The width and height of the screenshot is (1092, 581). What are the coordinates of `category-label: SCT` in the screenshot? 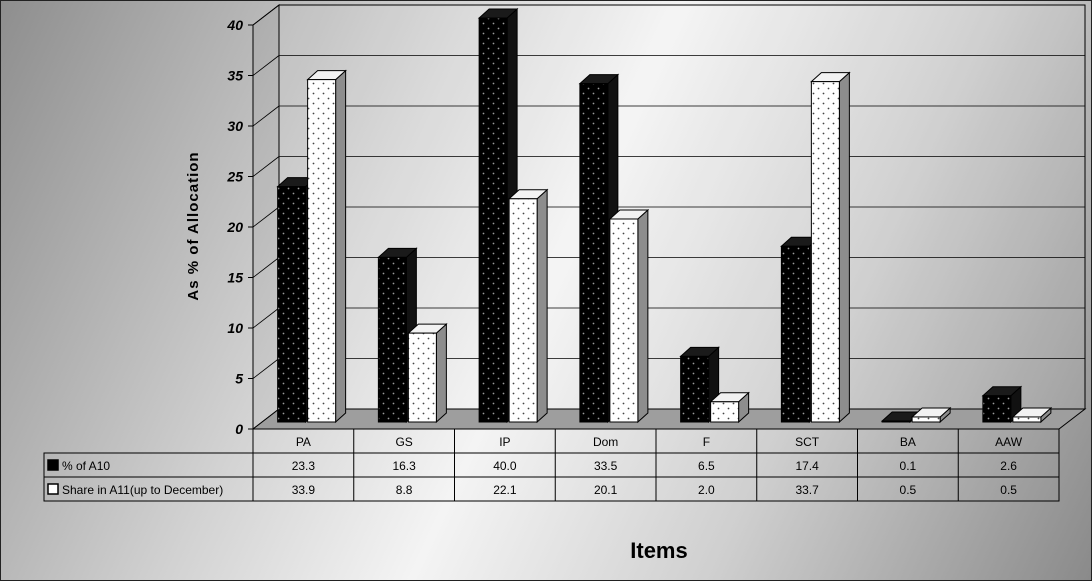 It's located at (807, 442).